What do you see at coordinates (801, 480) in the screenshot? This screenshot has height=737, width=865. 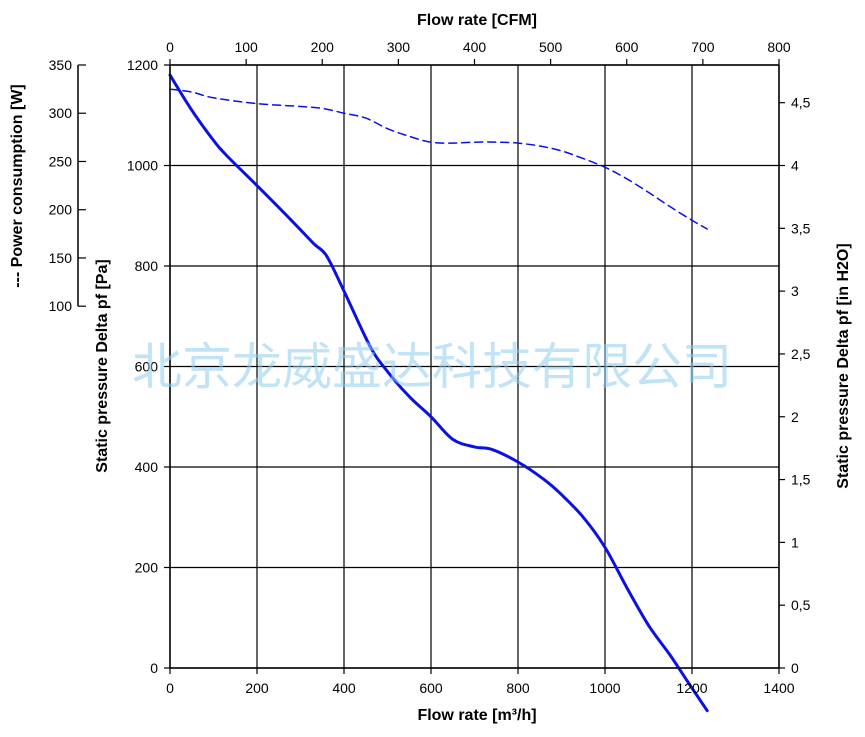 I see `y2-tick-label: 1,5` at bounding box center [801, 480].